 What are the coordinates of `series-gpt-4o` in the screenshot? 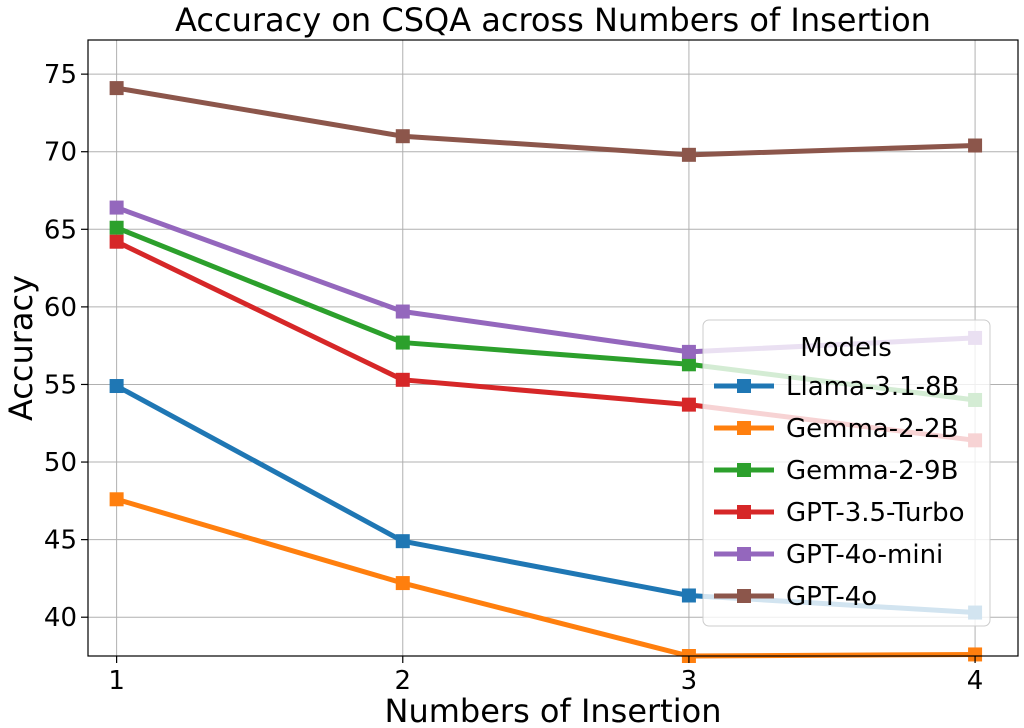 It's located at (546, 121).